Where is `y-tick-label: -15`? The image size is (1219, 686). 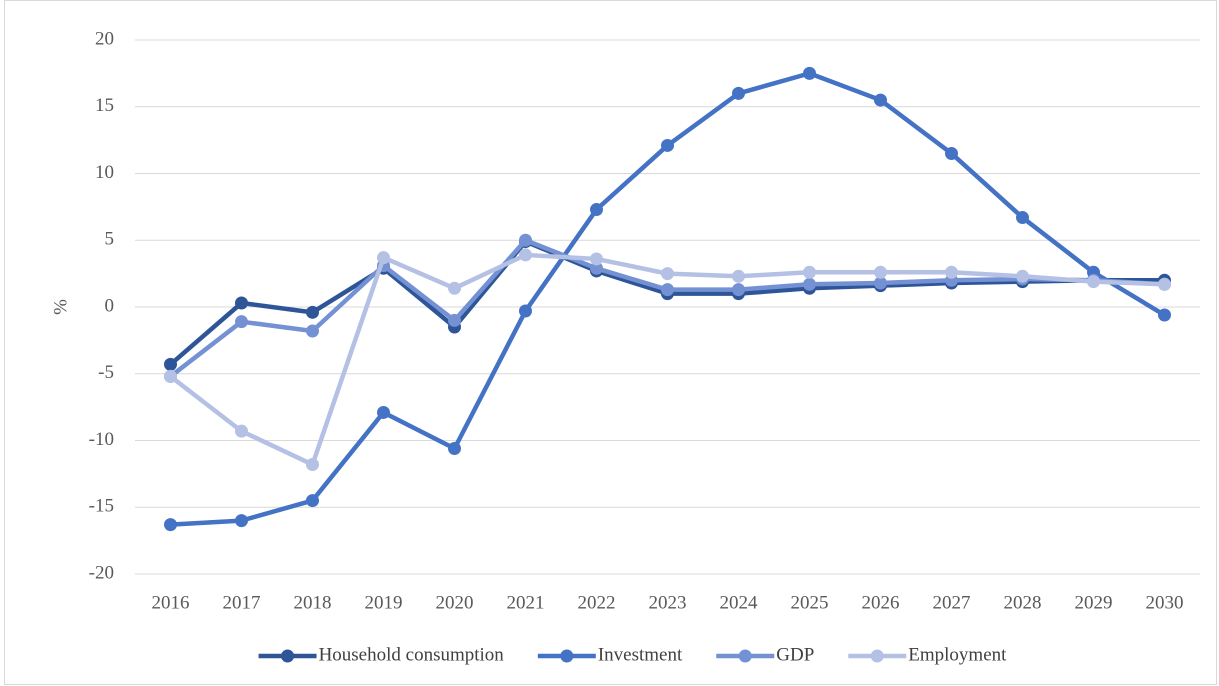 y-tick-label: -15 is located at coordinates (101, 506).